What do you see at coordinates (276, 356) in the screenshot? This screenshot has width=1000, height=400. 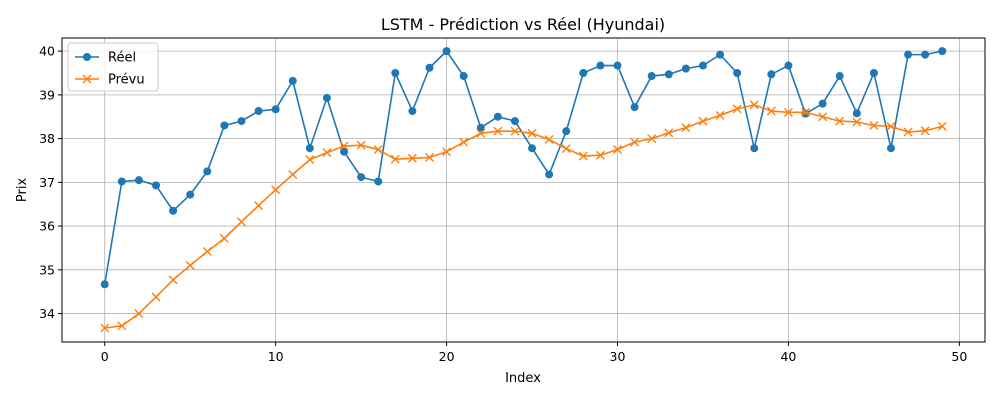 I see `x-tick-label: 10` at bounding box center [276, 356].